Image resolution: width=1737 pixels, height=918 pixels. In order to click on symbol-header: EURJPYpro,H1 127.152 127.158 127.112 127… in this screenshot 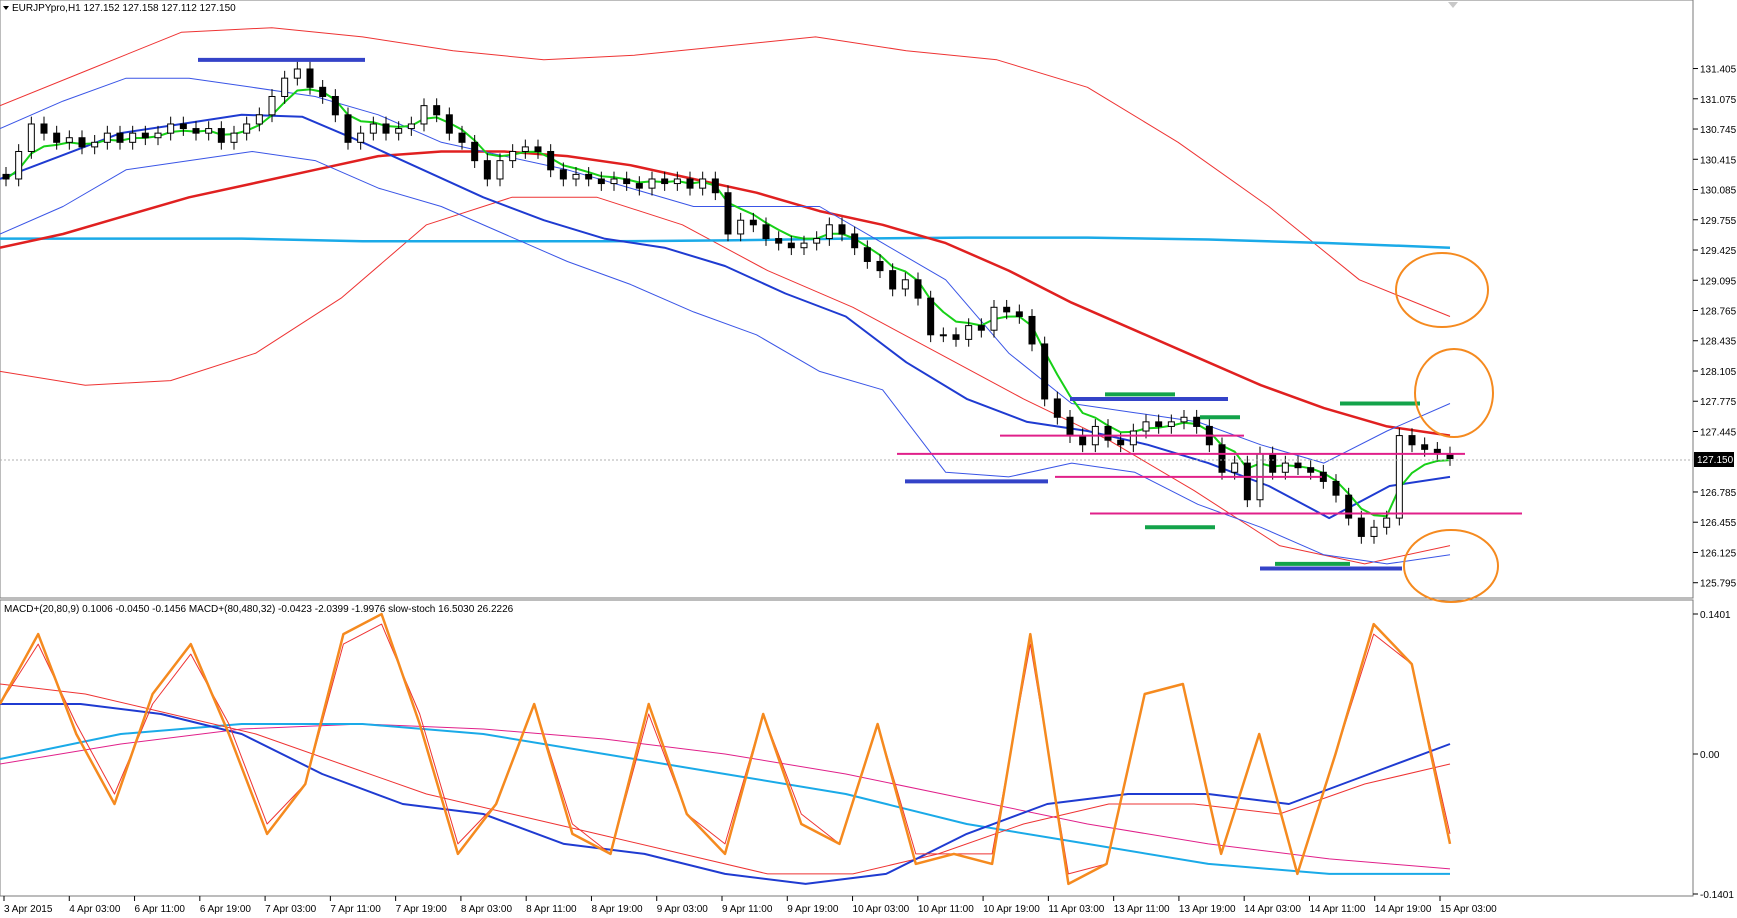, I will do `click(124, 8)`.